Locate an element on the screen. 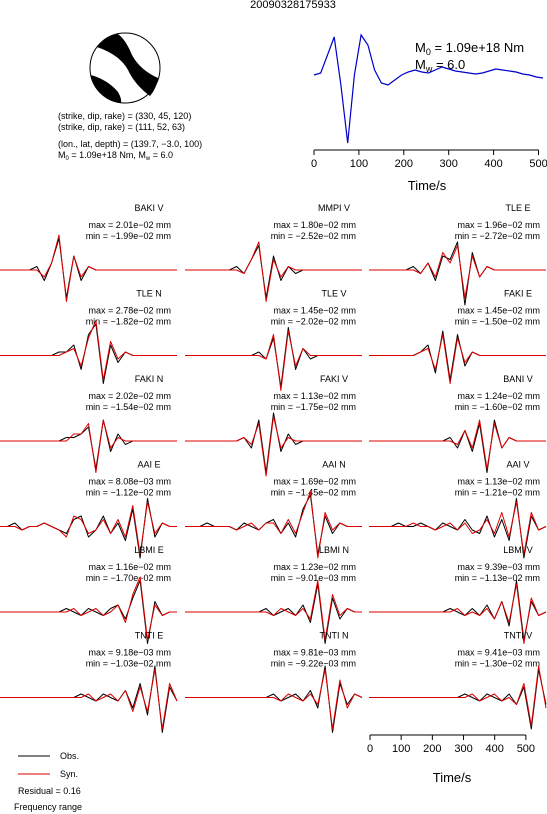 This screenshot has height=814, width=547. mechanism-line: (lon., lat, depth) = (139.7, −3.0, 100) is located at coordinates (130, 144).